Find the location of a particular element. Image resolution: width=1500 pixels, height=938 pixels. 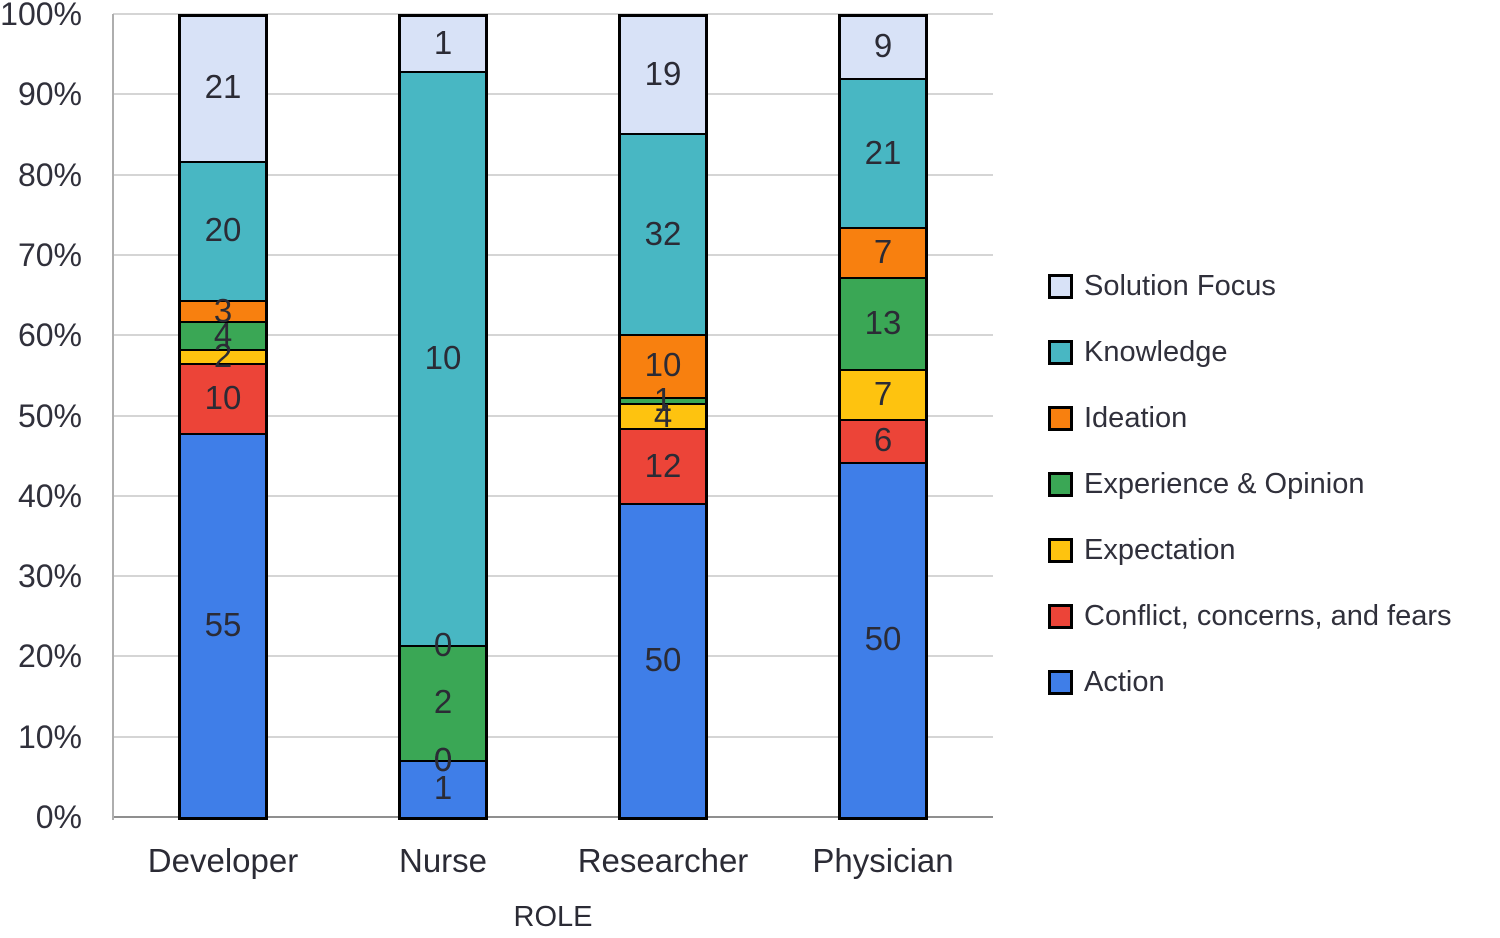

bar-segment-conflict-concerns-and-fears is located at coordinates (223, 399).